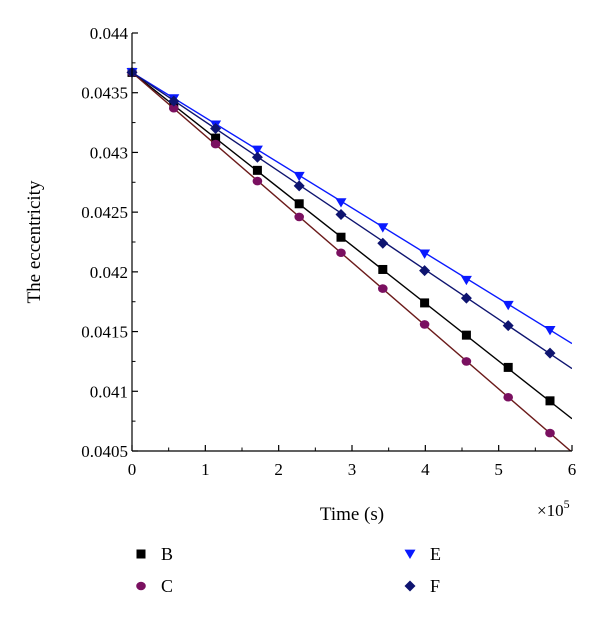 The width and height of the screenshot is (600, 619). I want to click on x-tick-label-2: 2, so click(278, 469).